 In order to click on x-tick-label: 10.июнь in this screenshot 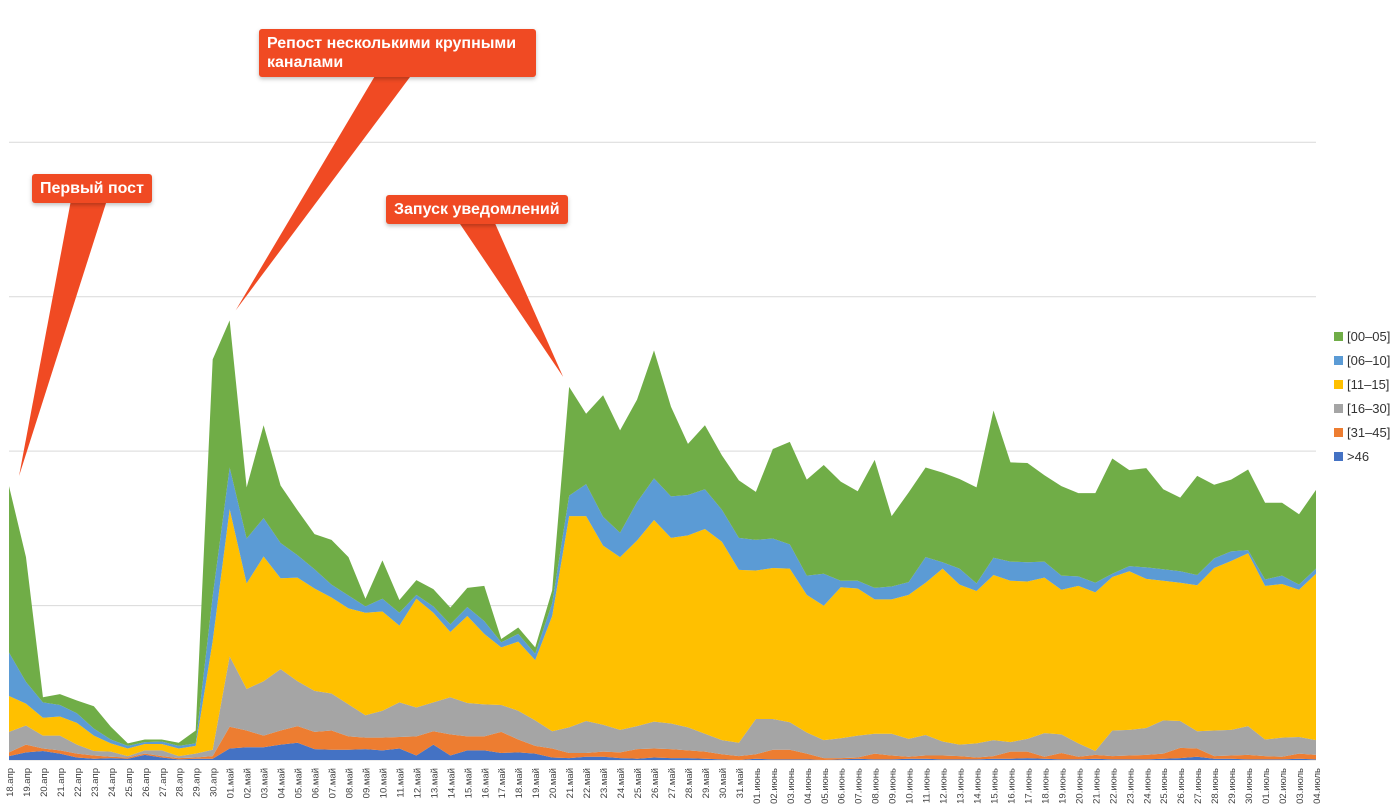, I will do `click(910, 786)`.